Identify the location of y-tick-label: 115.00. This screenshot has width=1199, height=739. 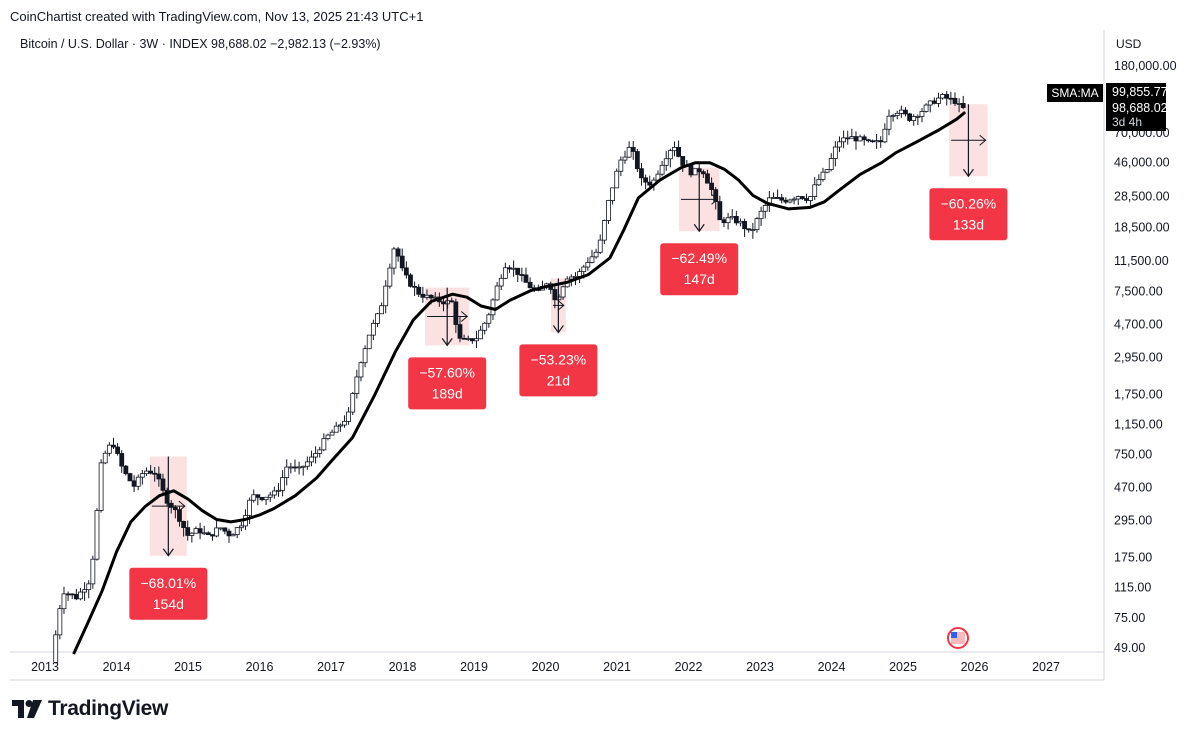
(1132, 588).